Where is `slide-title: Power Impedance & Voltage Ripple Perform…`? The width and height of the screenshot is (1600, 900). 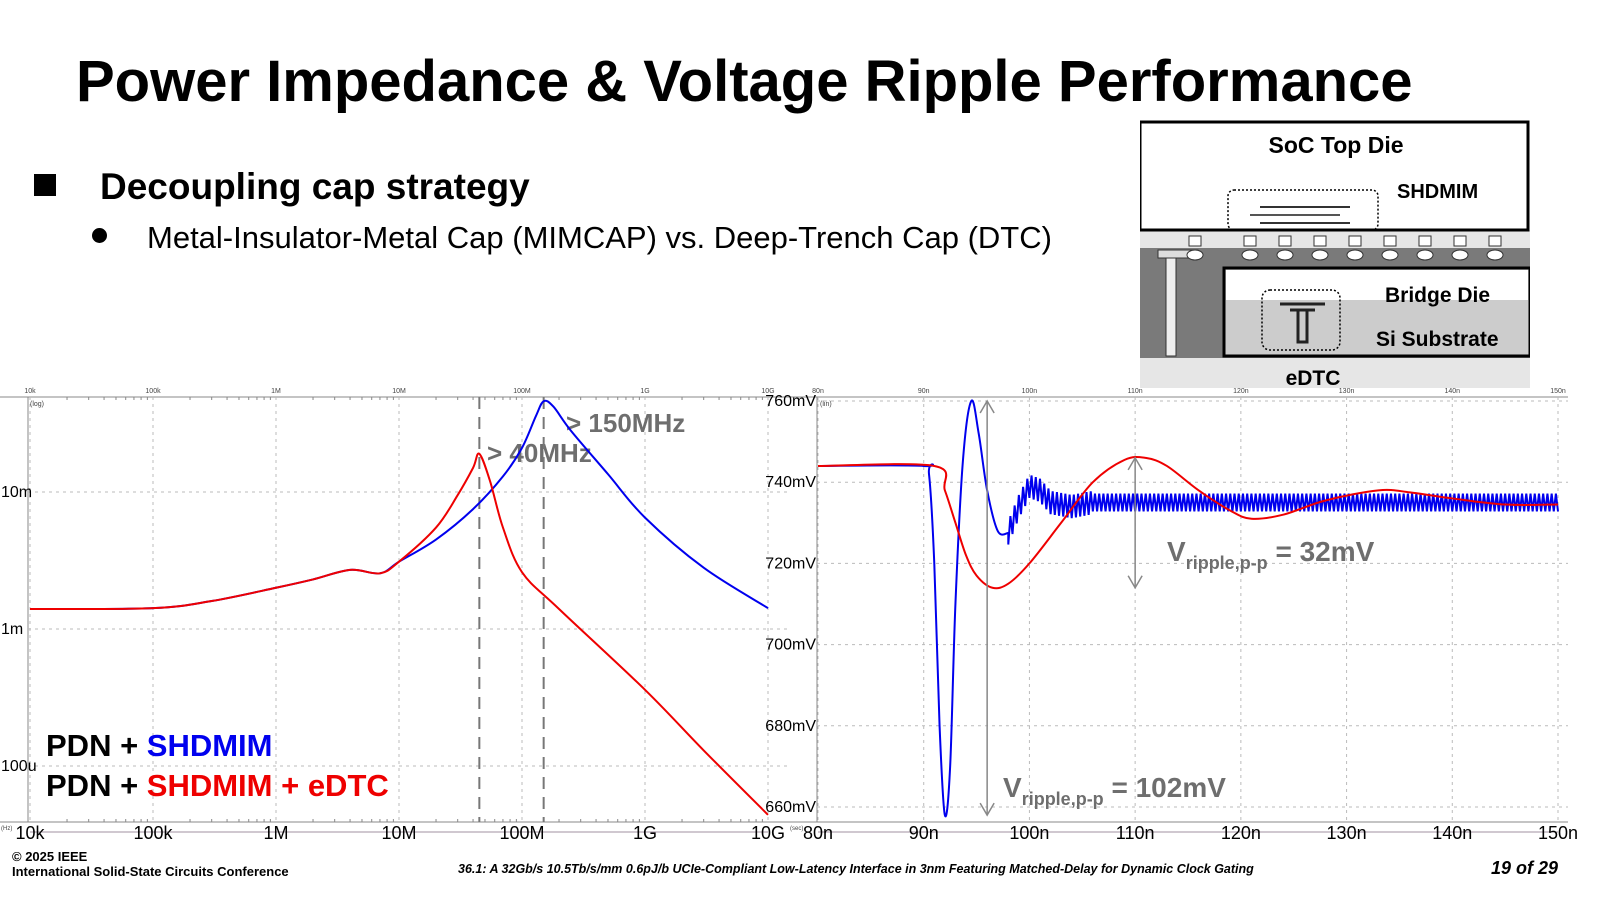 slide-title: Power Impedance & Voltage Ripple Perform… is located at coordinates (744, 81).